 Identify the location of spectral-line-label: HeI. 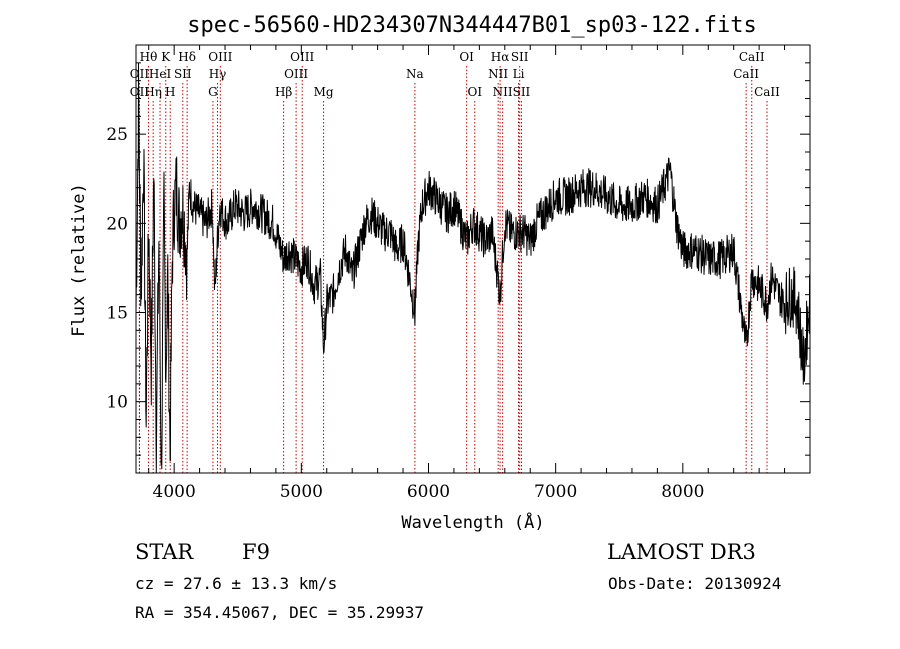
(160, 74).